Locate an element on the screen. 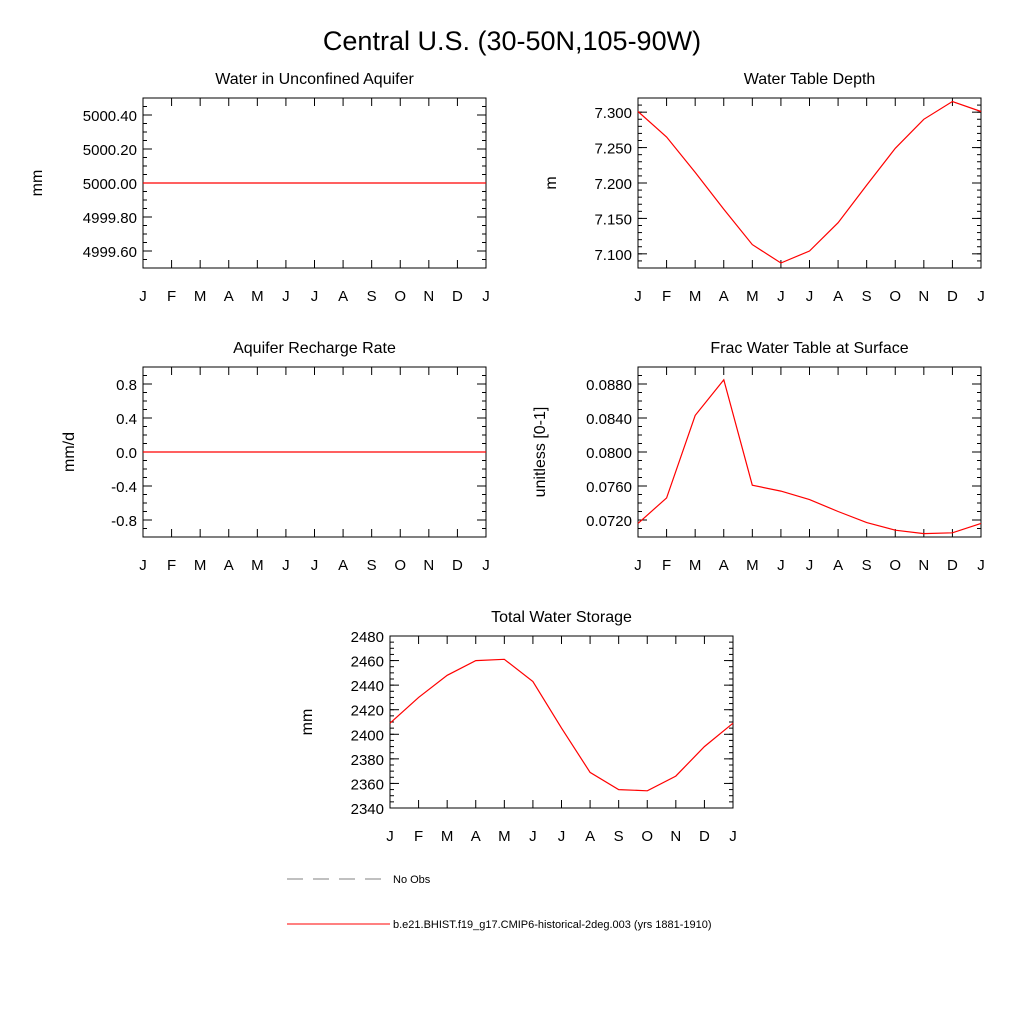 The height and width of the screenshot is (1024, 1024). y-tick-label: -0.4 is located at coordinates (124, 487).